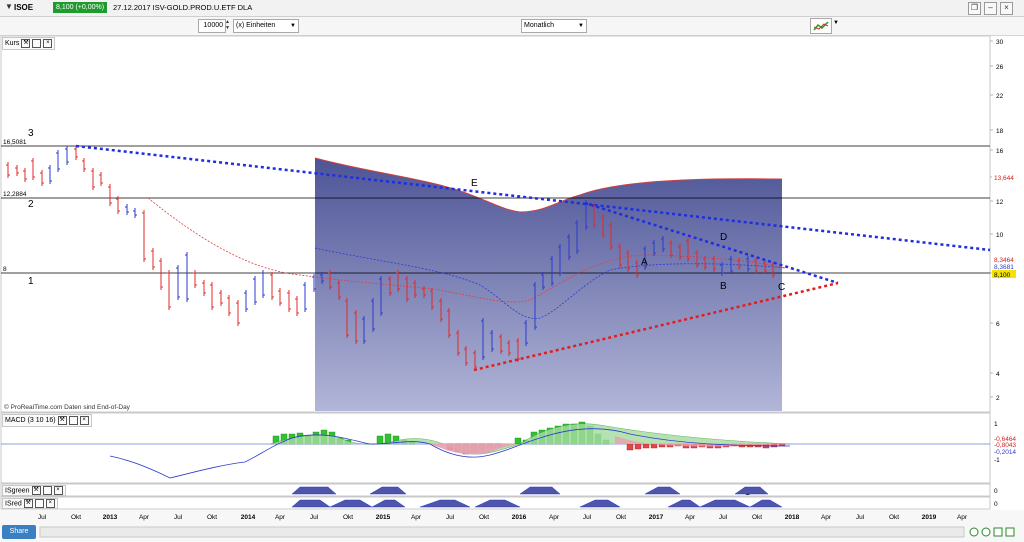 This screenshot has height=542, width=1024. I want to click on kurs-panel-label: Kurs ⚒ ×, so click(29, 43).